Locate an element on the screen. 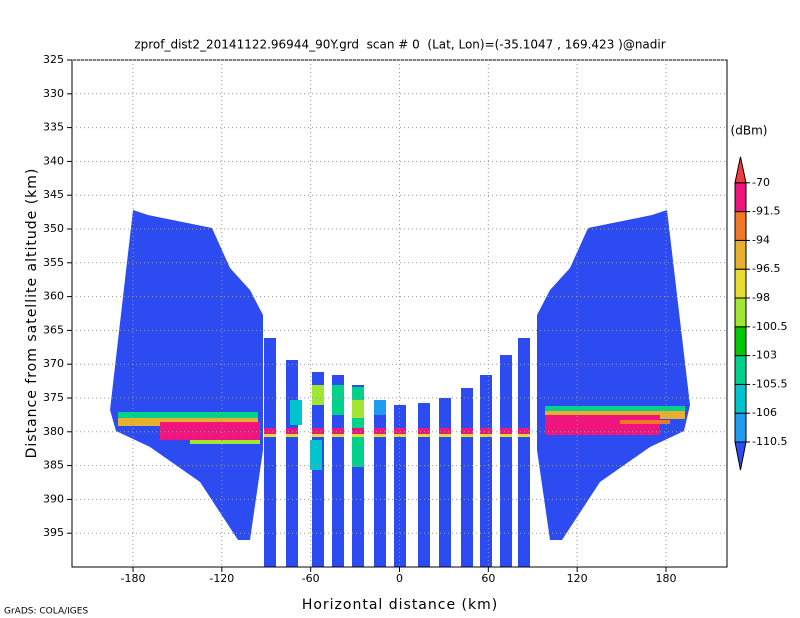 This screenshot has height=618, width=800. y-tick-label: 330 is located at coordinates (53, 93).